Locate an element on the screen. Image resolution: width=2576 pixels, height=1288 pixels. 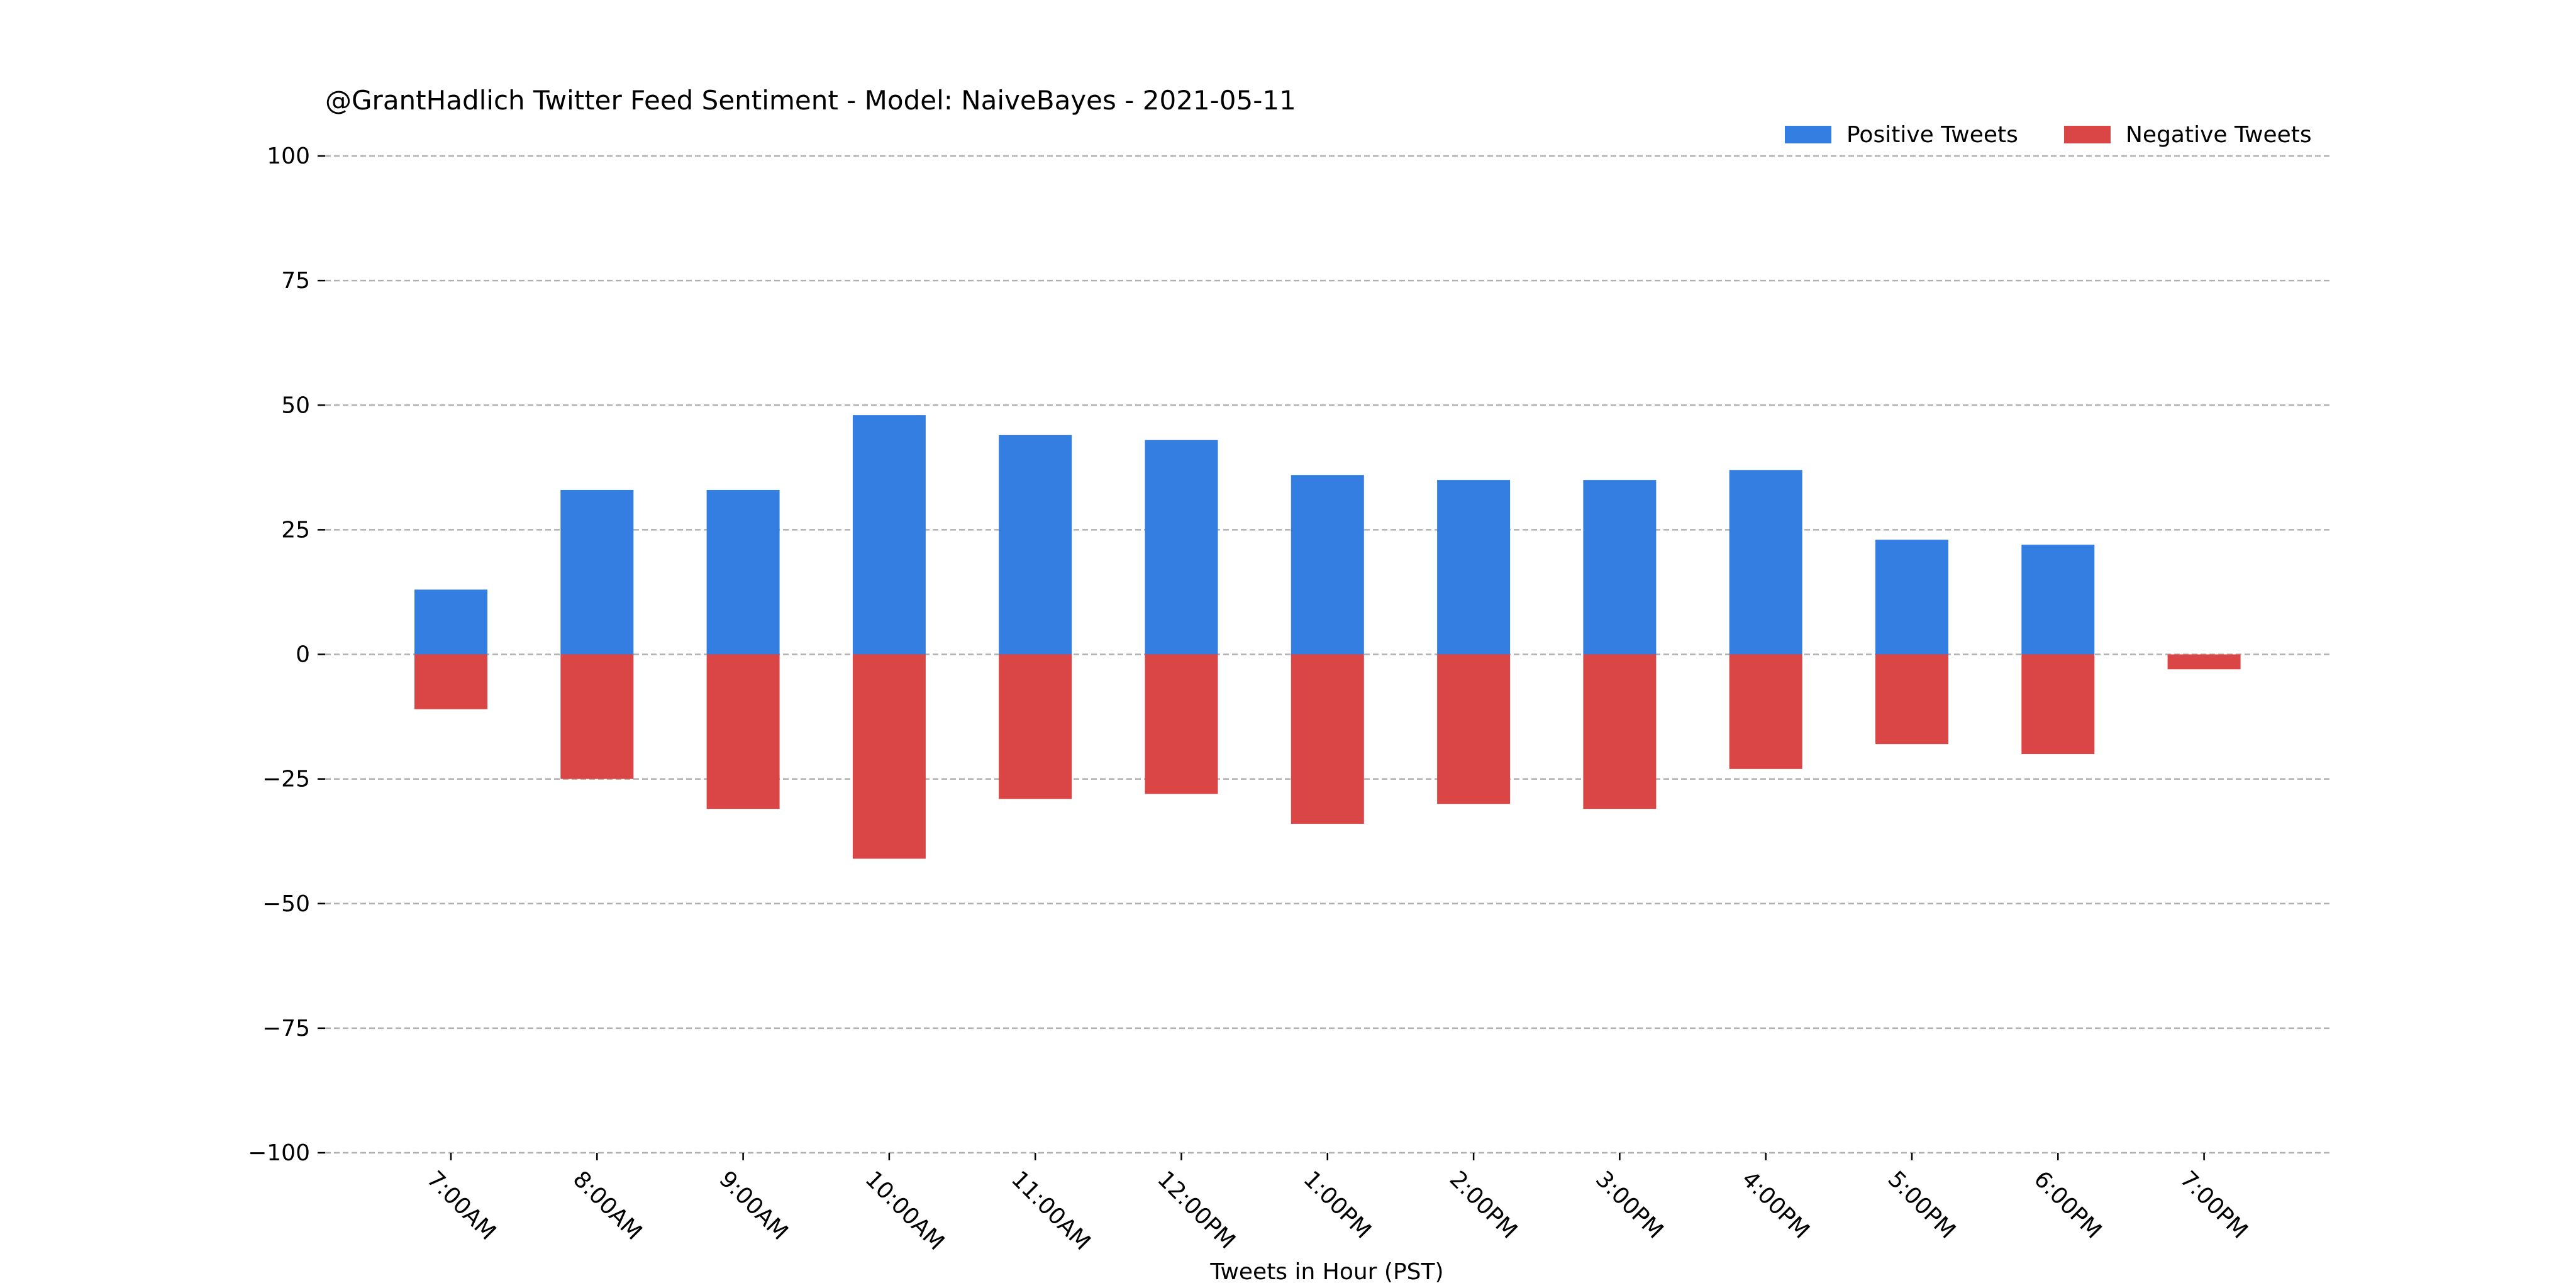
x-tick-label: 11:00AM is located at coordinates (1051, 1210).